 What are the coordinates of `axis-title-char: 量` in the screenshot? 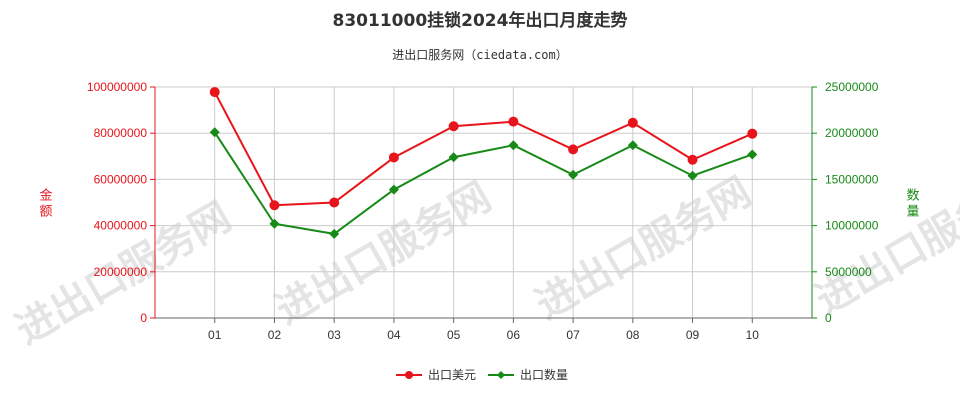 It's located at (912, 212).